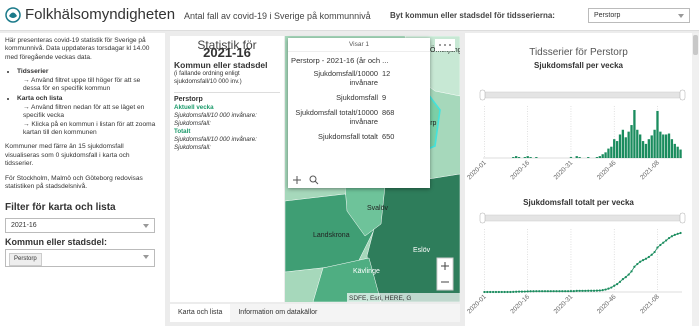 The width and height of the screenshot is (699, 326). Describe the element at coordinates (357, 97) in the screenshot. I see `popup-label: Sjukdomsfall` at that location.